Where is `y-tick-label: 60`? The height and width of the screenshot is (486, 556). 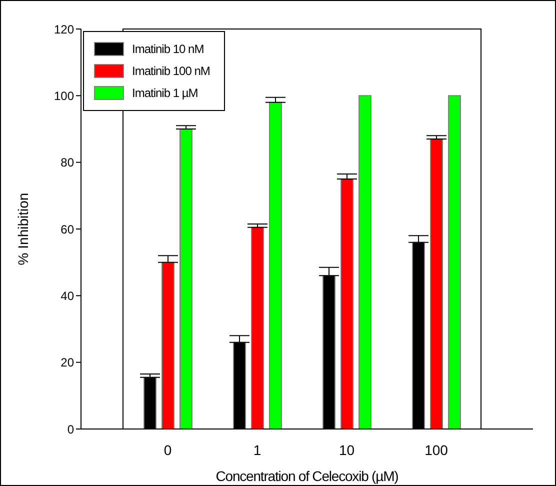 y-tick-label: 60 is located at coordinates (67, 229).